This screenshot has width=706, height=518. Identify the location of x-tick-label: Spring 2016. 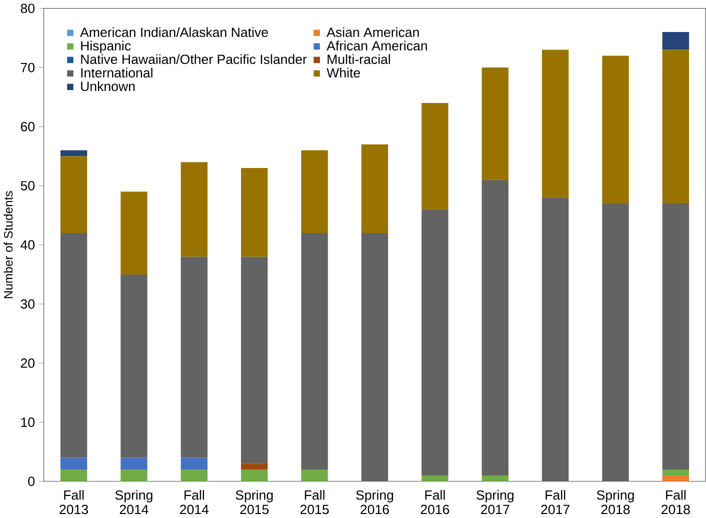
(375, 502).